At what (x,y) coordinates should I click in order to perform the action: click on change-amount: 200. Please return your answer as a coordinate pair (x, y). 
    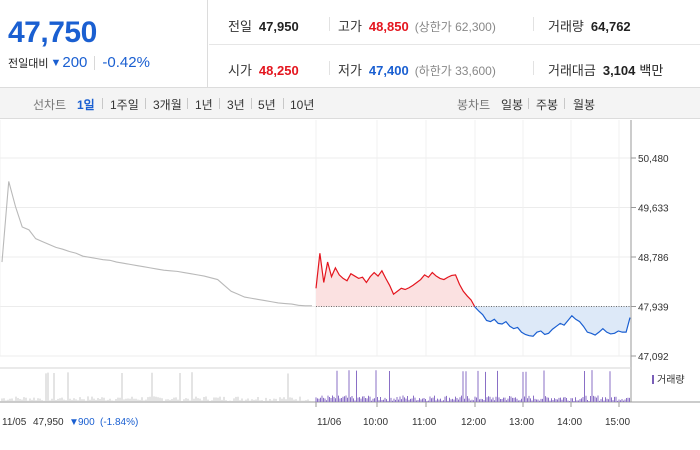
    Looking at the image, I should click on (75, 62).